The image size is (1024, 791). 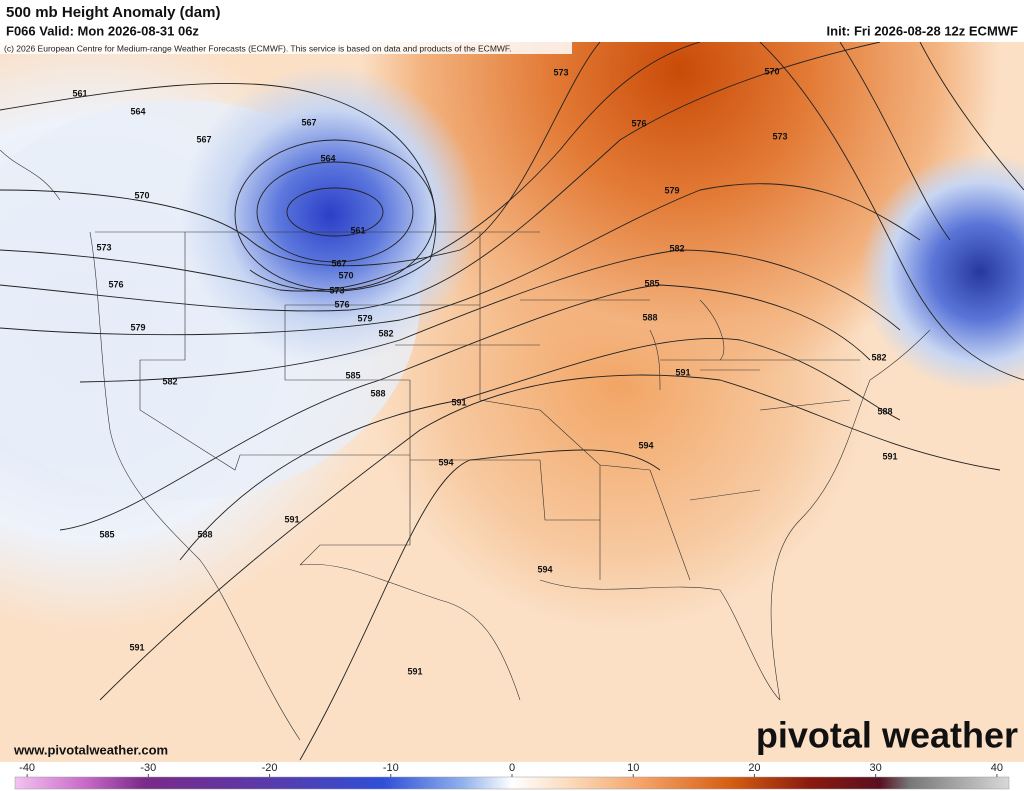 I want to click on colorbar-tick-label: 40, so click(x=997, y=768).